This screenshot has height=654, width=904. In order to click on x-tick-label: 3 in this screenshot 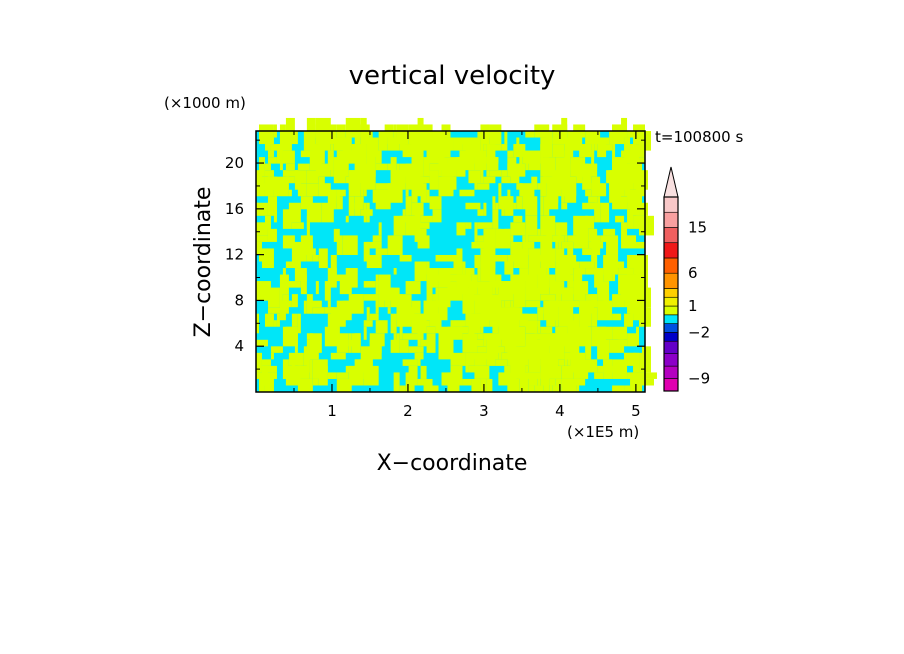, I will do `click(484, 411)`.